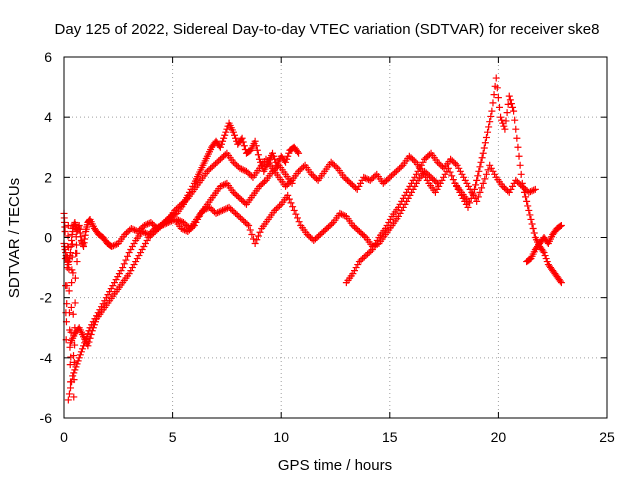  Describe the element at coordinates (48, 177) in the screenshot. I see `y-tick-label: 2` at that location.